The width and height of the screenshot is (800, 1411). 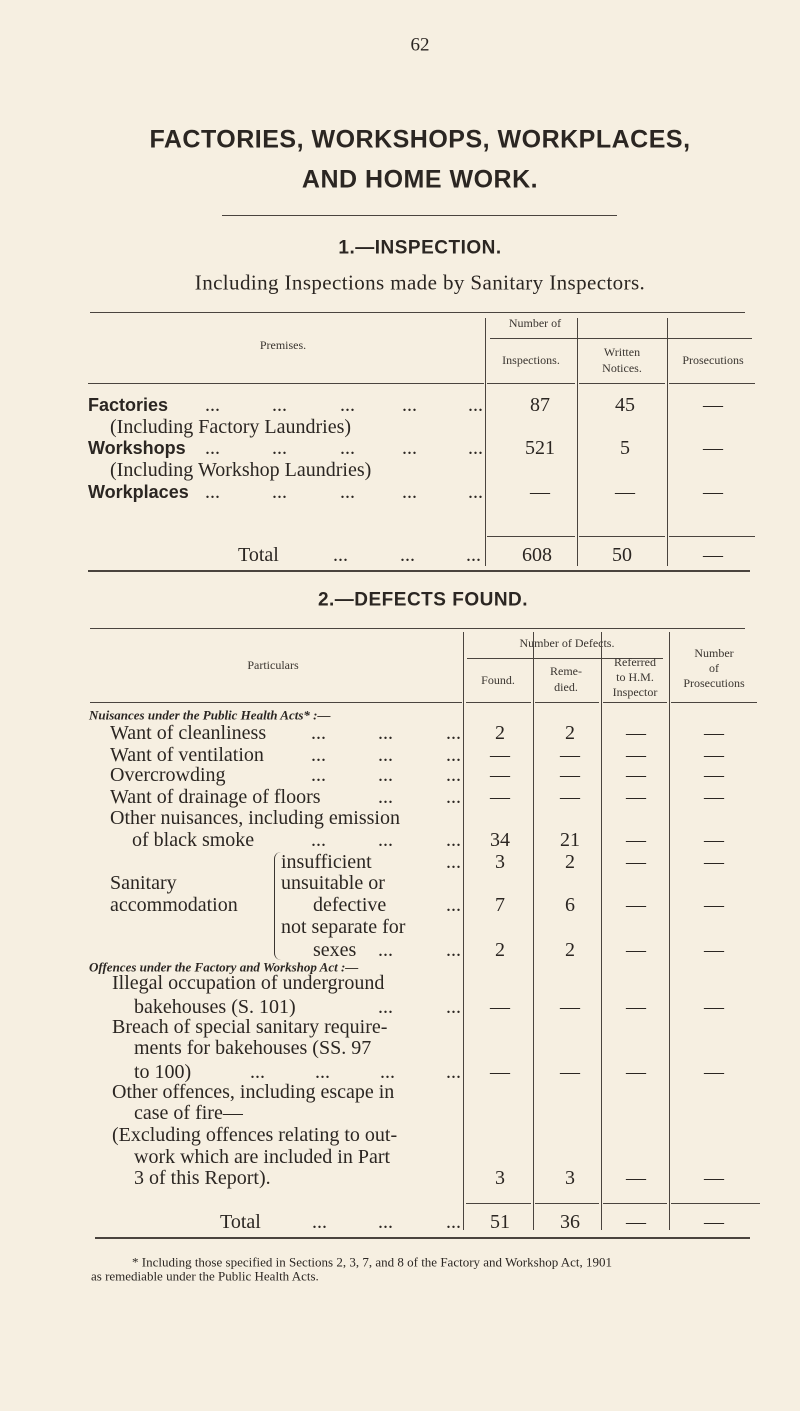 What do you see at coordinates (500, 905) in the screenshot?
I see `found-value: 7` at bounding box center [500, 905].